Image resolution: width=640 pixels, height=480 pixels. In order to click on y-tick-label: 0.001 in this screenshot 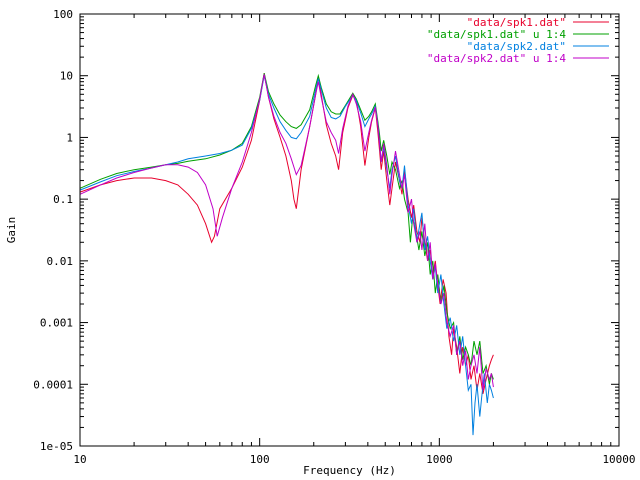, I will do `click(56, 323)`.